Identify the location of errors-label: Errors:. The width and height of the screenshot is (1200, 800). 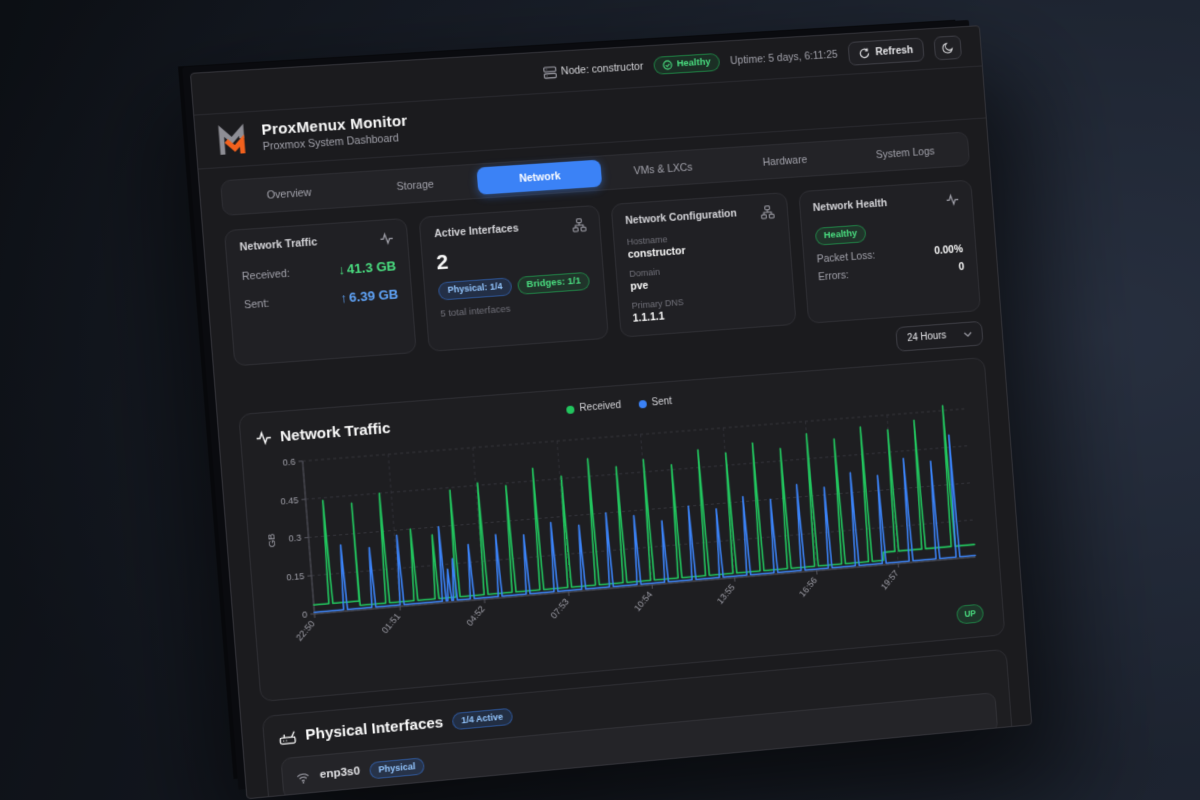
(833, 275).